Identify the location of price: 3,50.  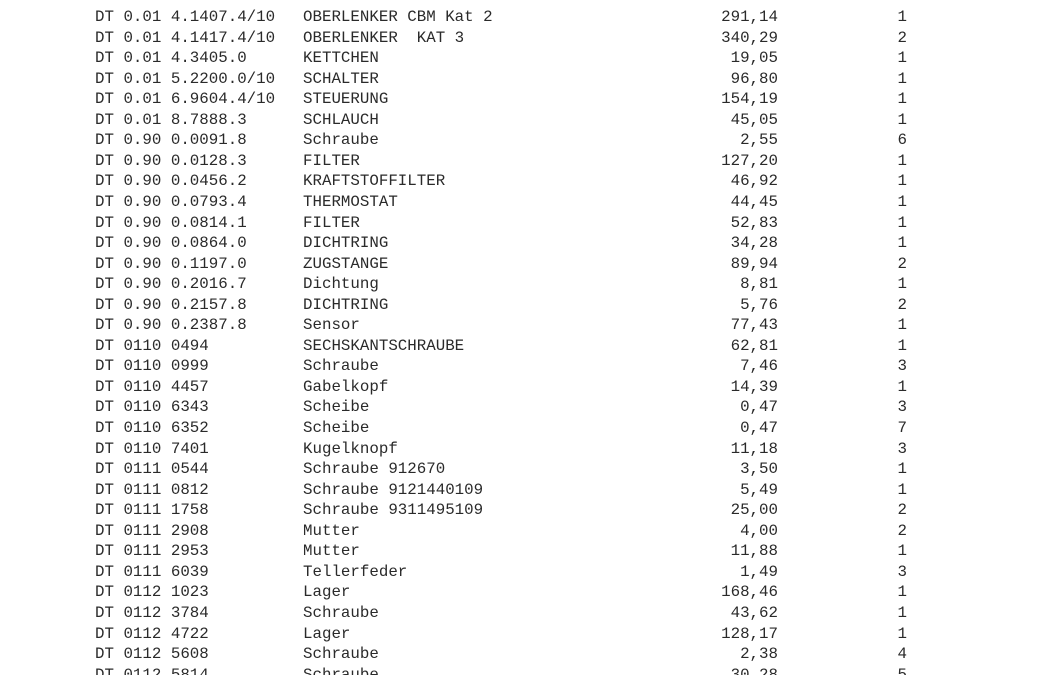
(759, 469).